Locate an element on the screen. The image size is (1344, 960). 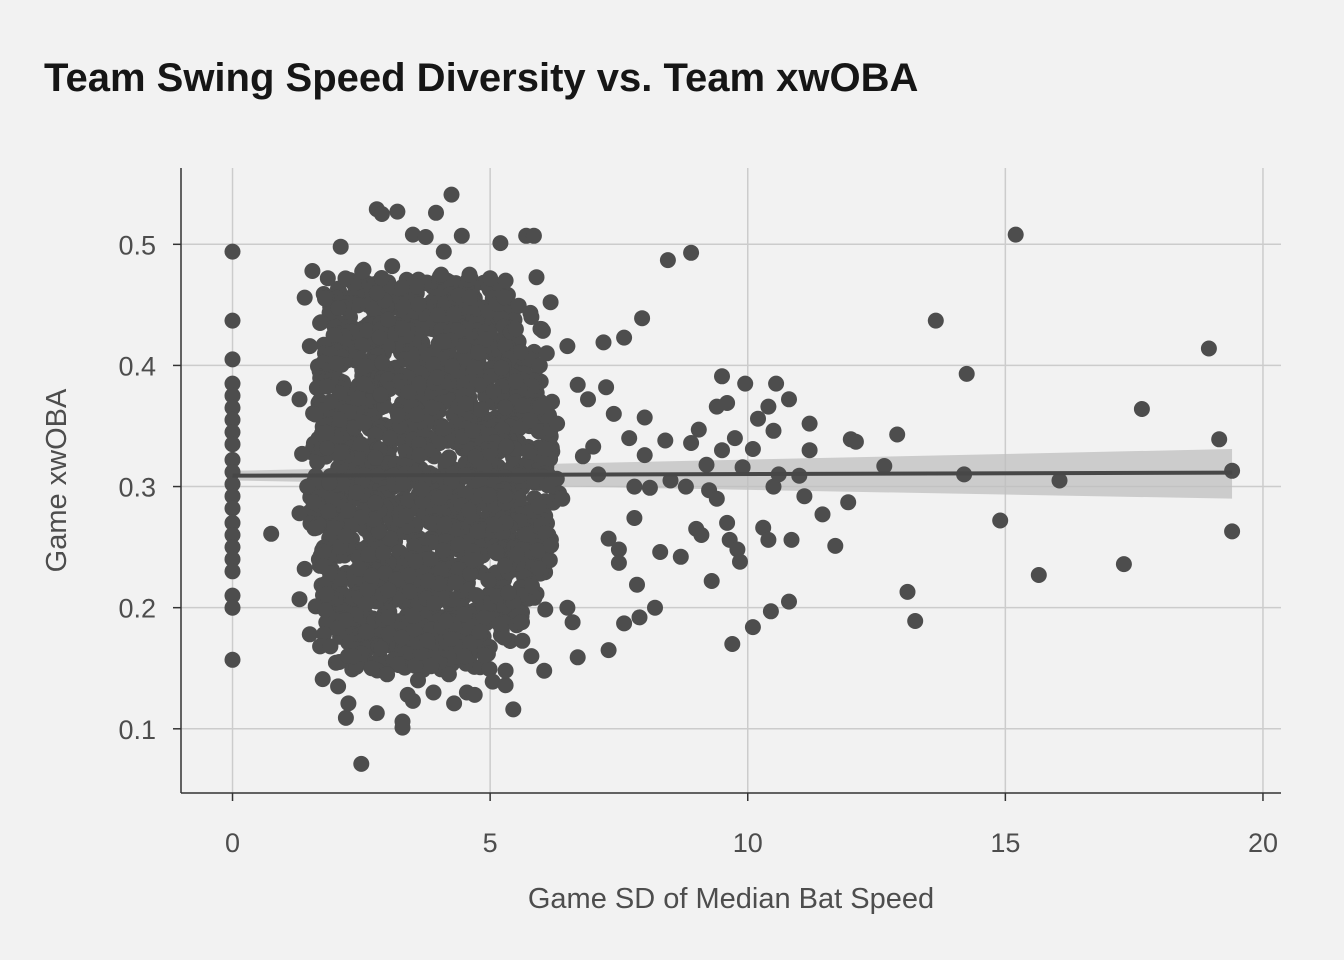
x-tick-label: 5 is located at coordinates (490, 843).